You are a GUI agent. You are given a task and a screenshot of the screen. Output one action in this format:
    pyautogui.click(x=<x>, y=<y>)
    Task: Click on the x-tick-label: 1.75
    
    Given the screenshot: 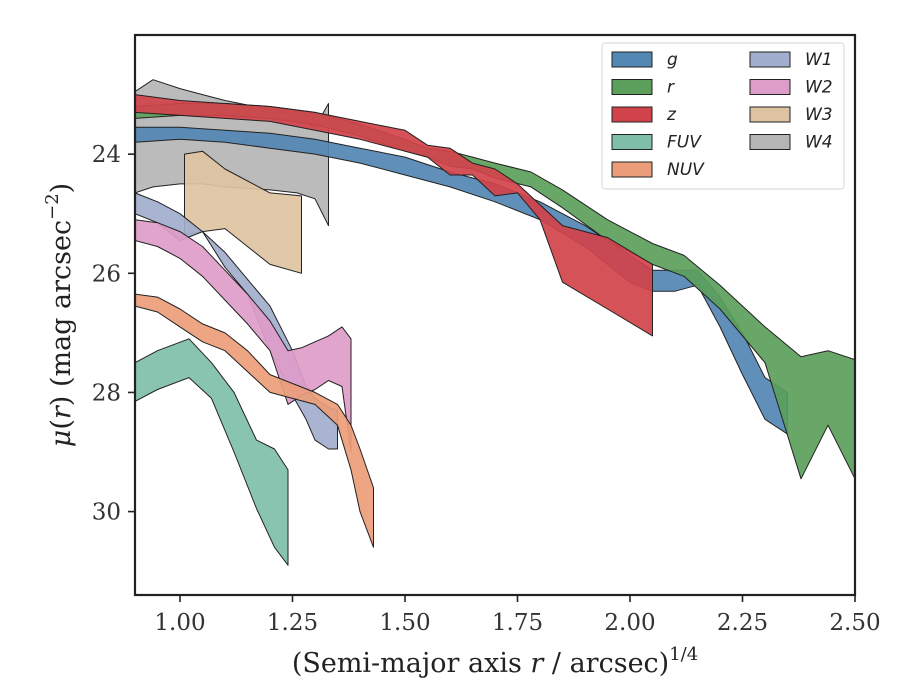 What is the action you would take?
    pyautogui.click(x=517, y=623)
    